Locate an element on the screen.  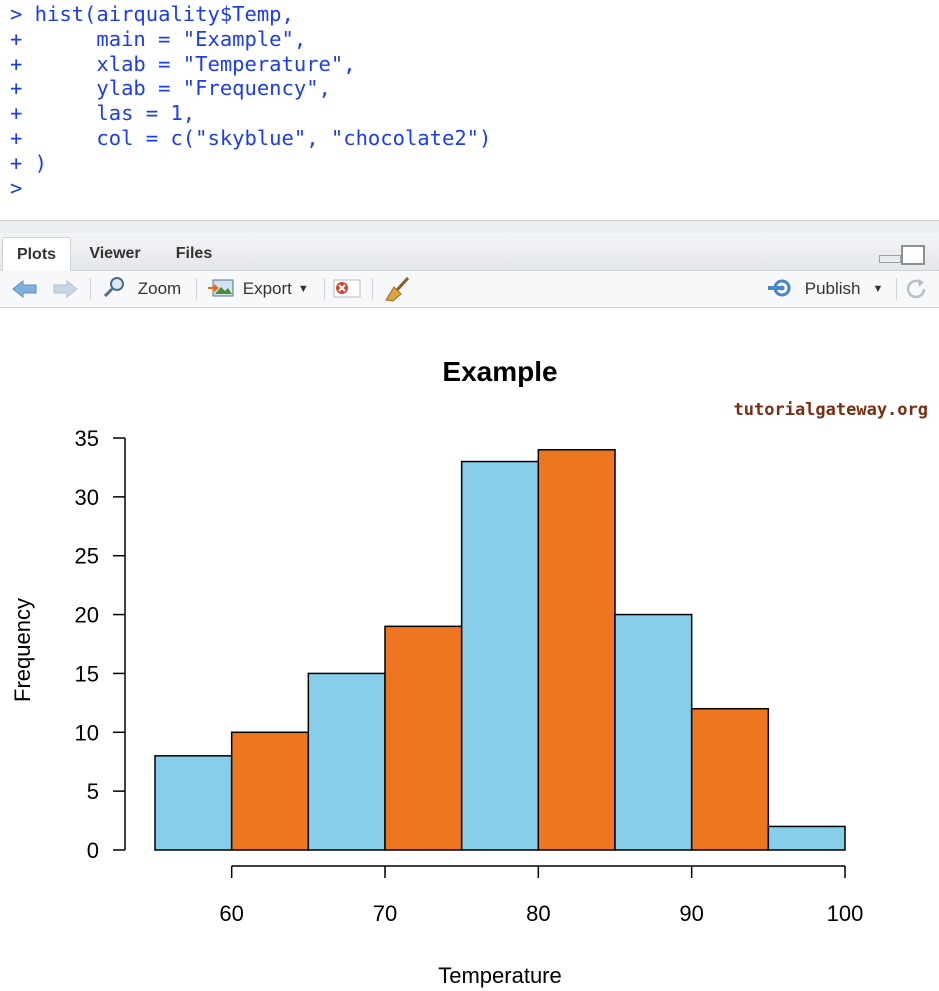
console-line: > is located at coordinates (16, 187).